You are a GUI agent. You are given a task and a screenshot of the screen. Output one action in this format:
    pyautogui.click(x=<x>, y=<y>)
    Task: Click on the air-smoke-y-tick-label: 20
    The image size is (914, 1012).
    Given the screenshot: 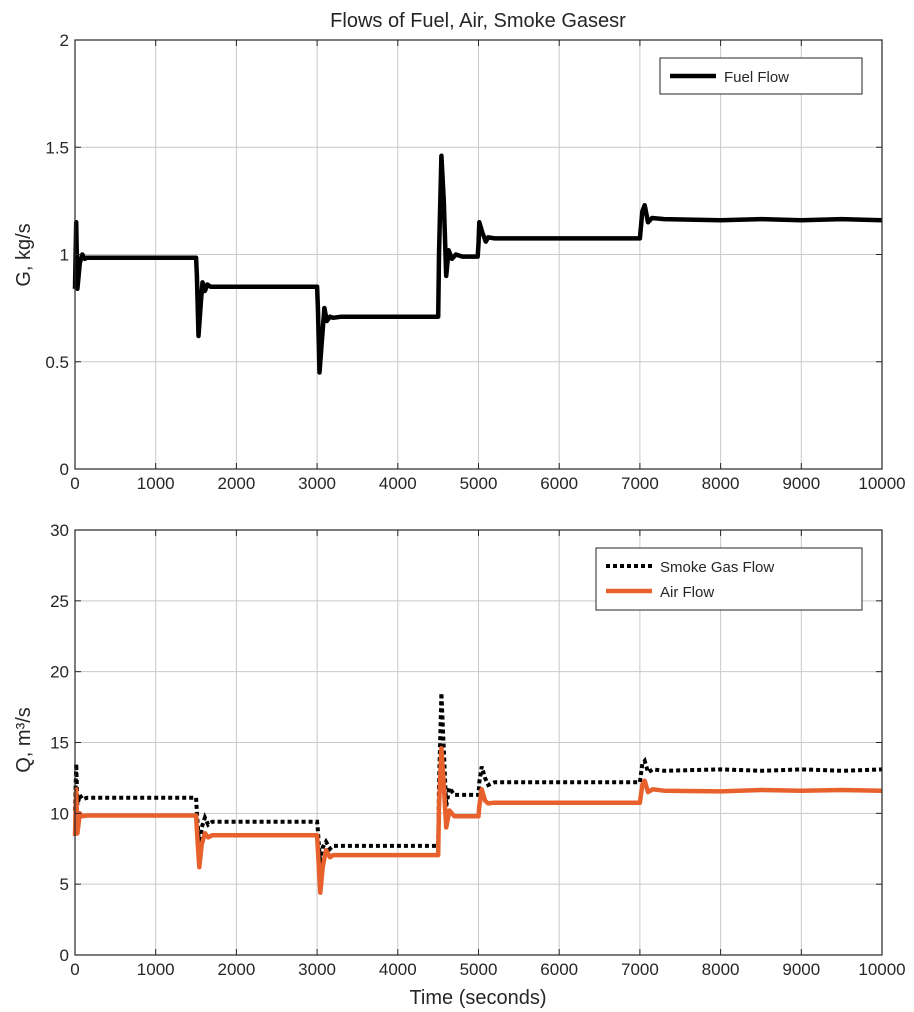 What is the action you would take?
    pyautogui.click(x=59, y=672)
    